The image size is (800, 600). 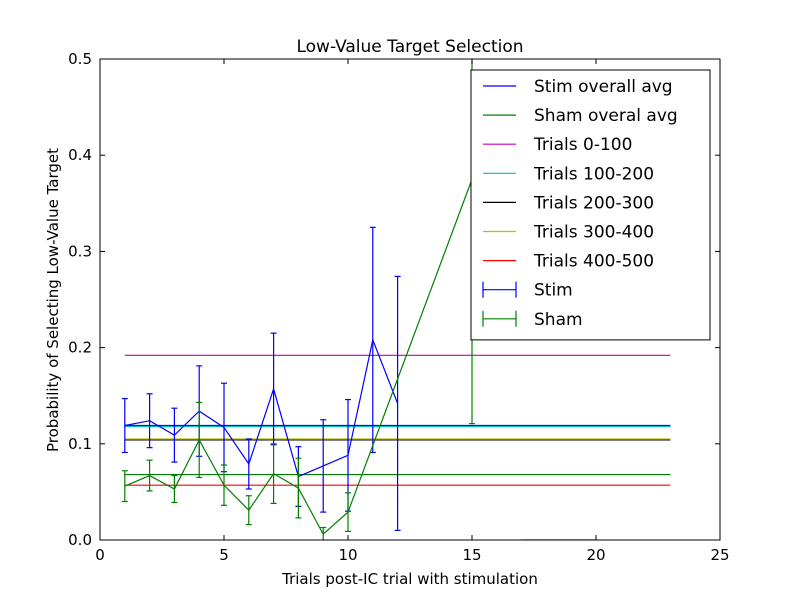 I want to click on y-tick-label-5: 0.5, so click(x=80, y=59).